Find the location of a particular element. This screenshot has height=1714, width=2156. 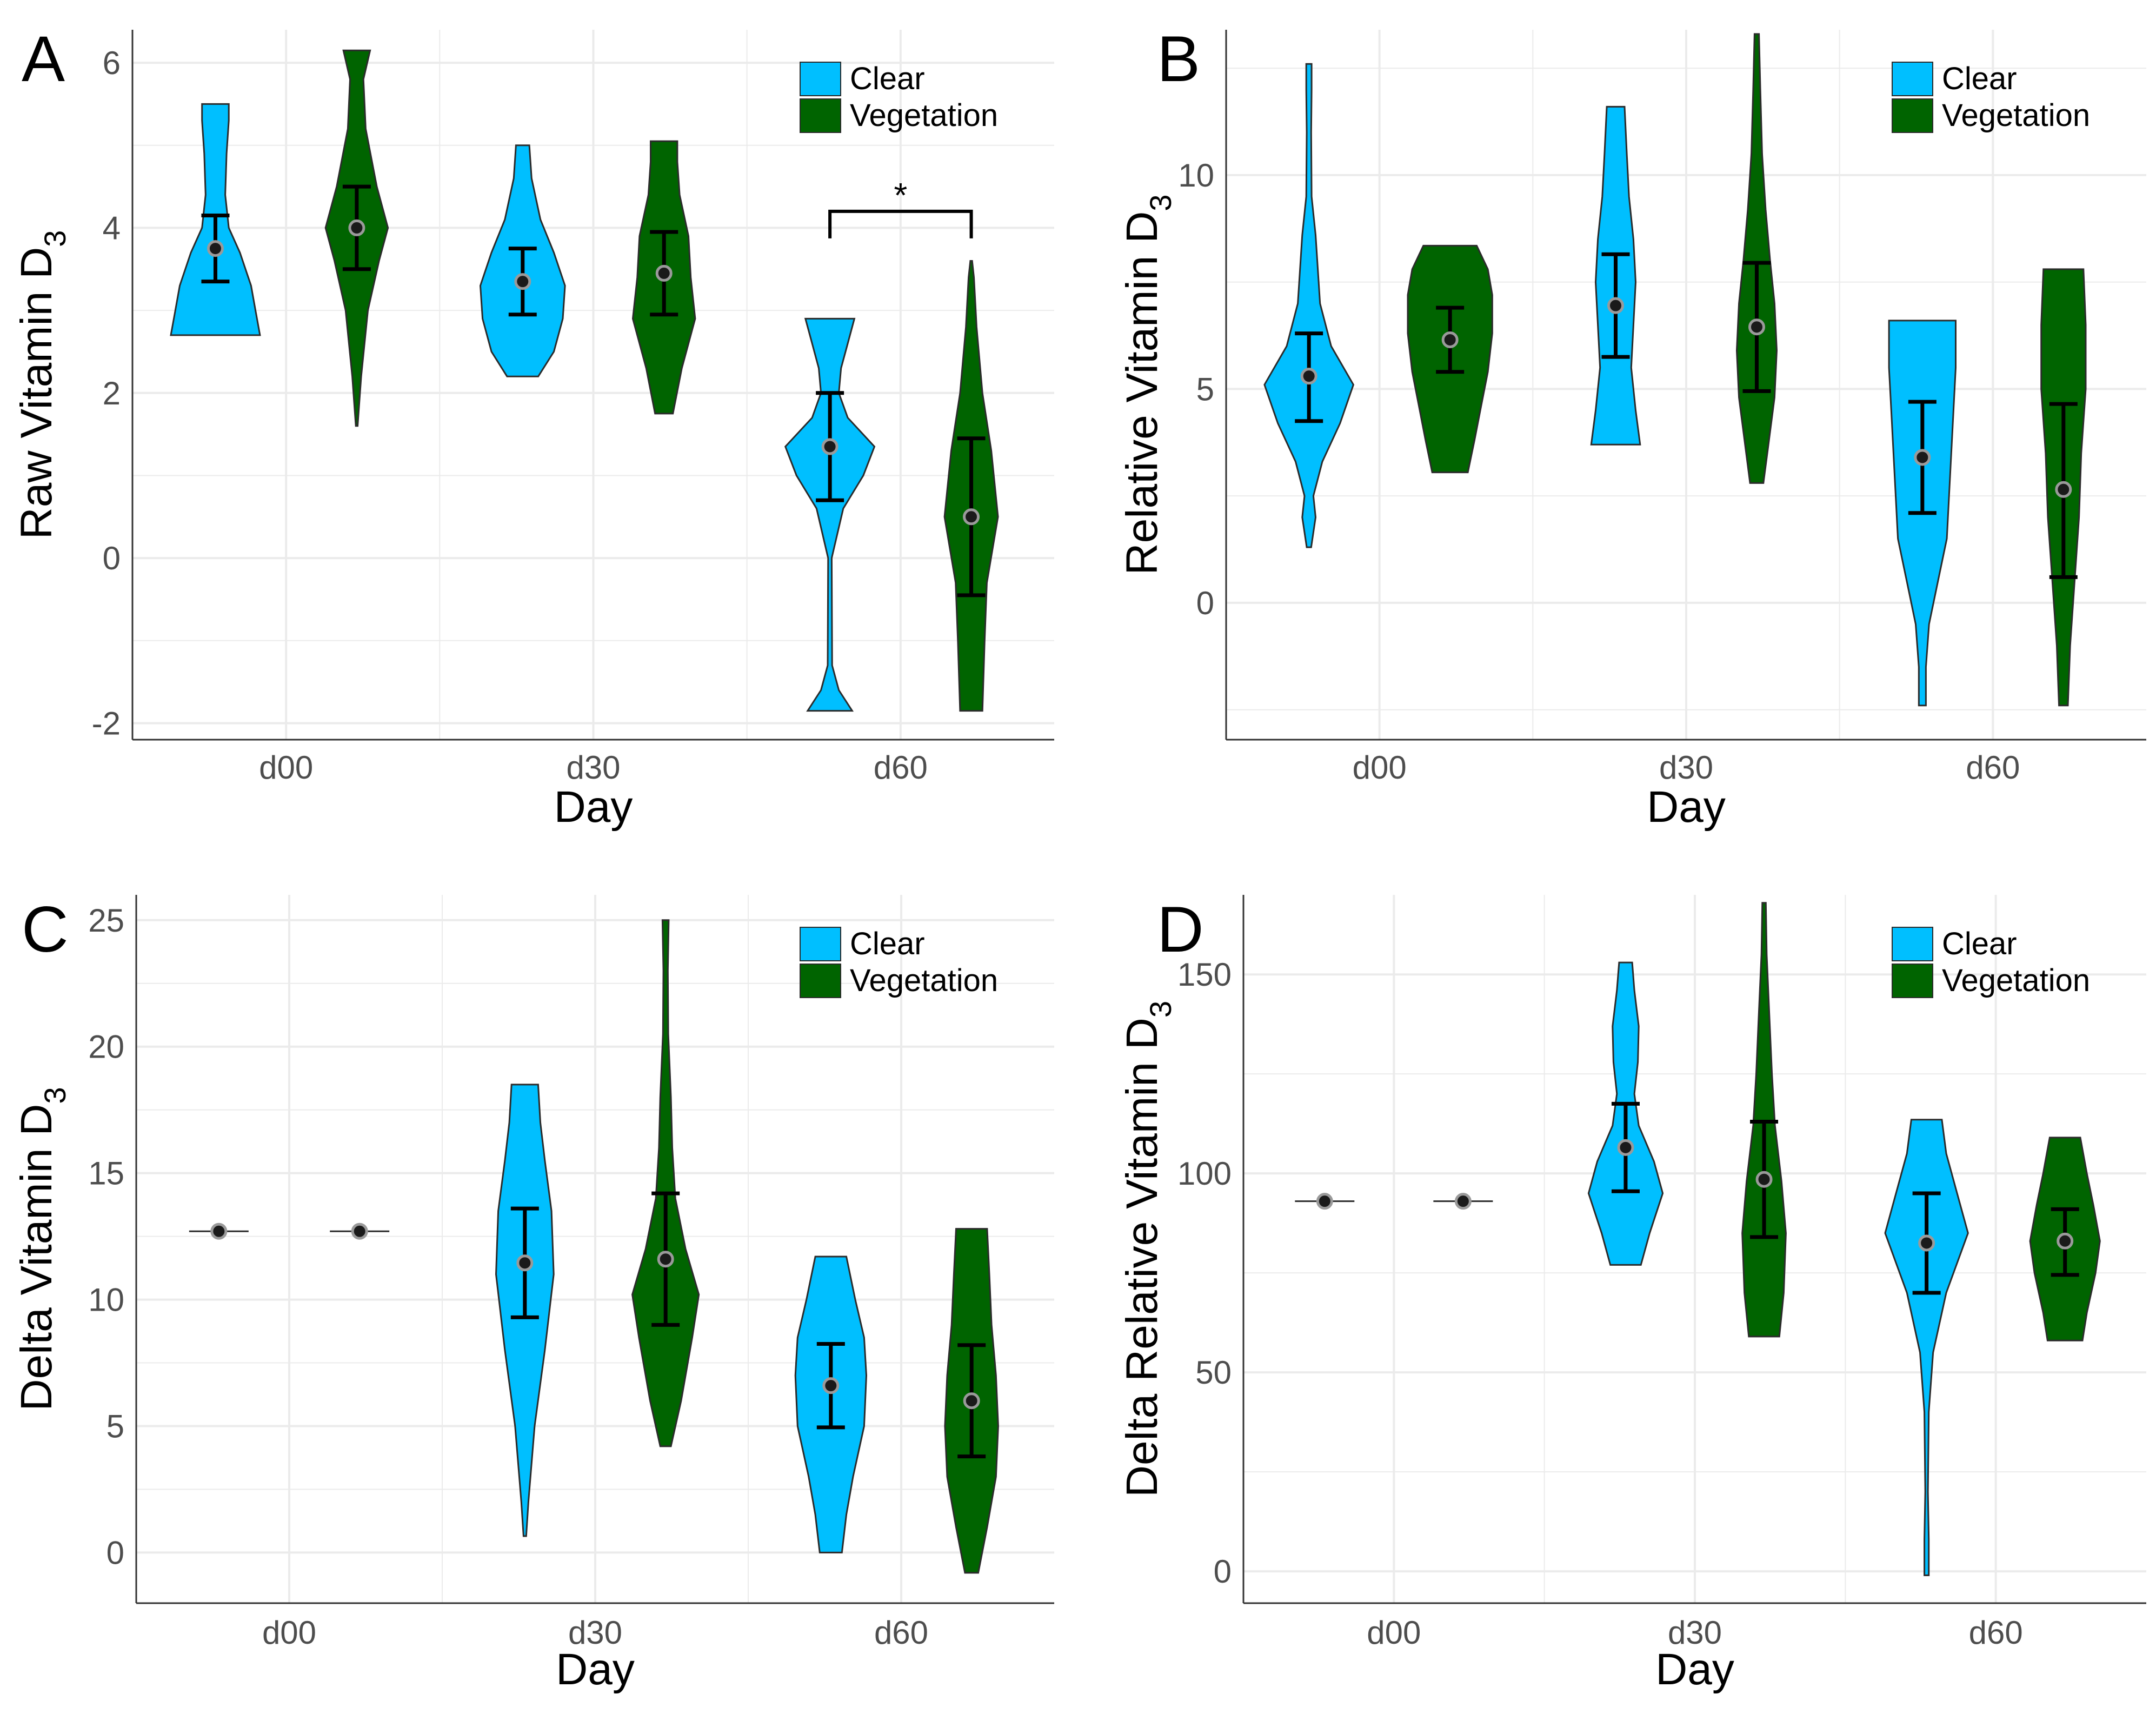

significance-label: * is located at coordinates (900, 195).